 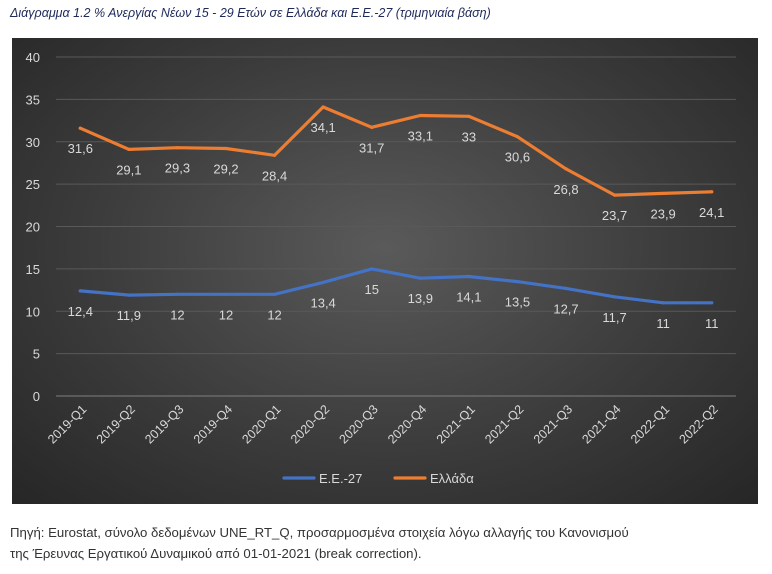 I want to click on x-tick-label: 2021-Q3, so click(x=553, y=424).